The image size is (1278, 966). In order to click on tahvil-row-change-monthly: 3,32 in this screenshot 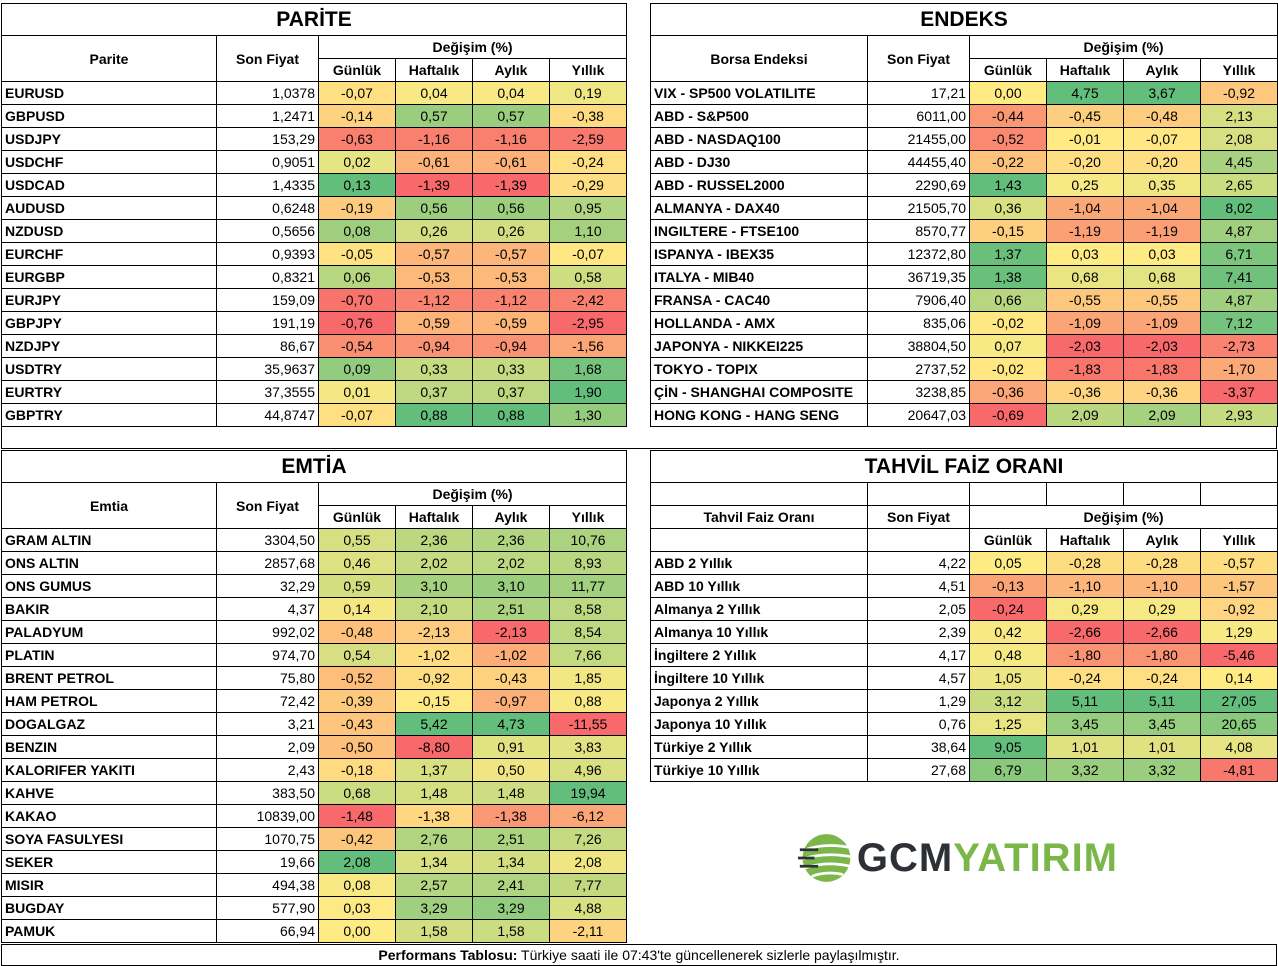, I will do `click(1162, 770)`.